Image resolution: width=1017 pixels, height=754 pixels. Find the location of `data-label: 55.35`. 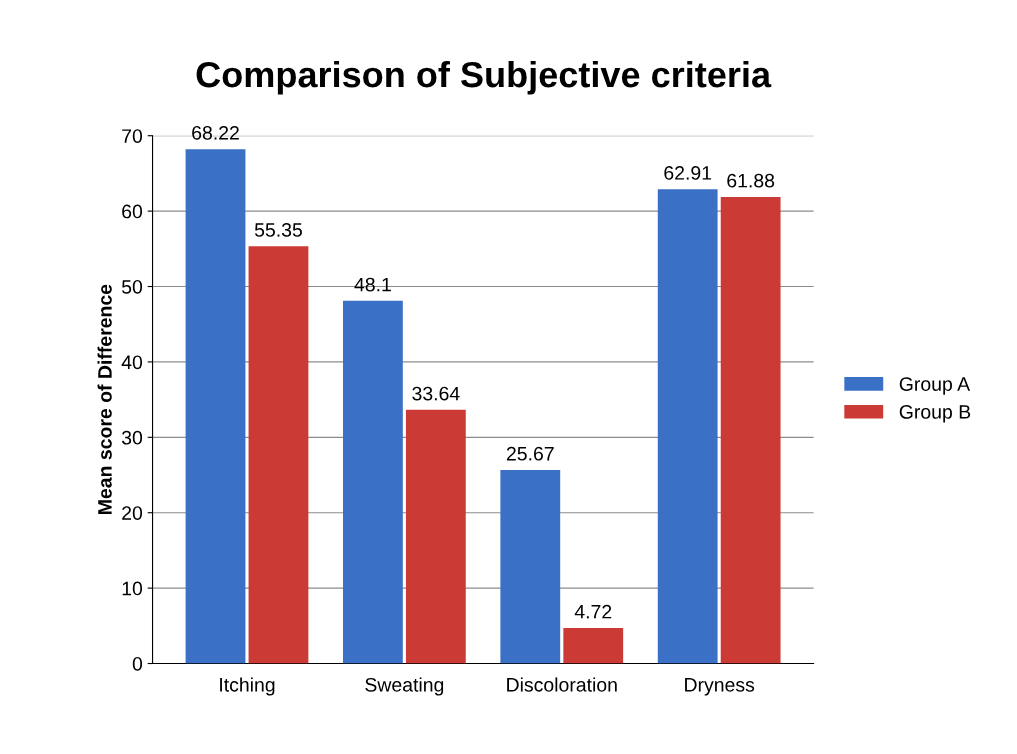

data-label: 55.35 is located at coordinates (278, 230).